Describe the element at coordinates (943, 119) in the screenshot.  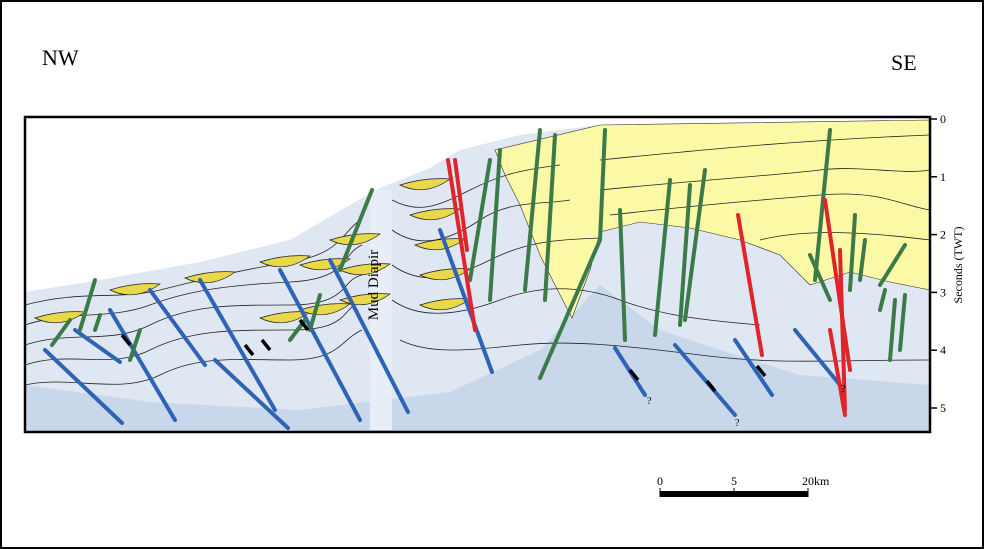
I see `axis-tick-label: 0` at that location.